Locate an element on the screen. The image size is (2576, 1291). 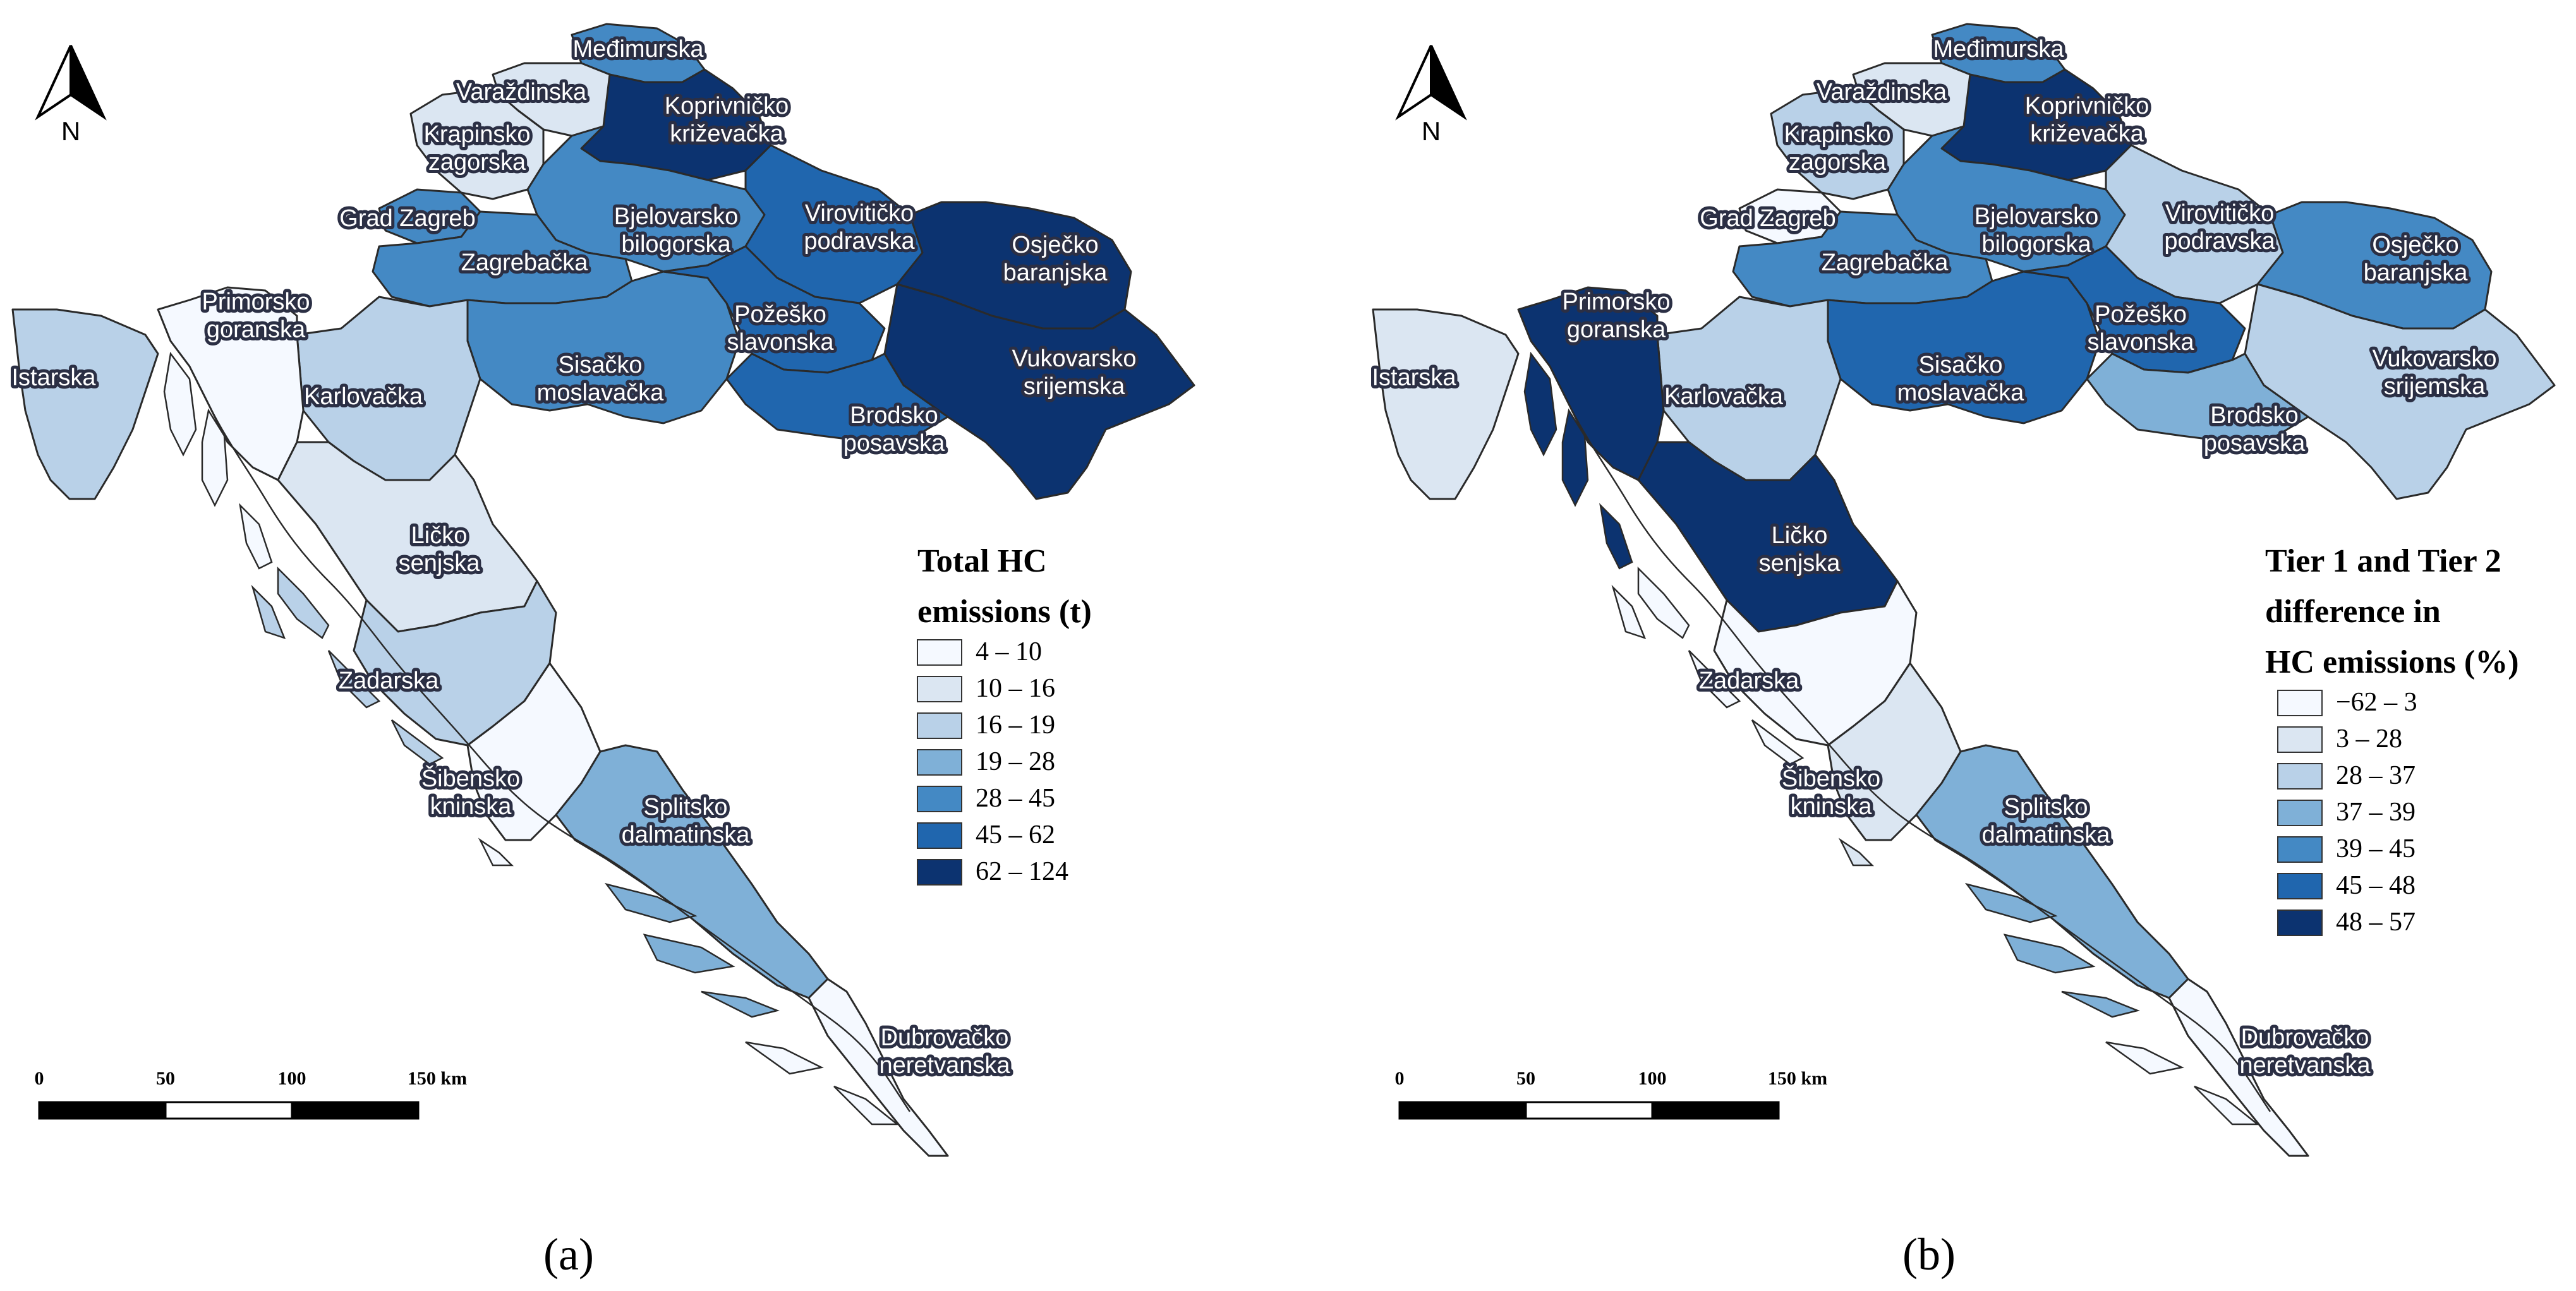
legend-entry: 16 – 19 is located at coordinates (1015, 725).